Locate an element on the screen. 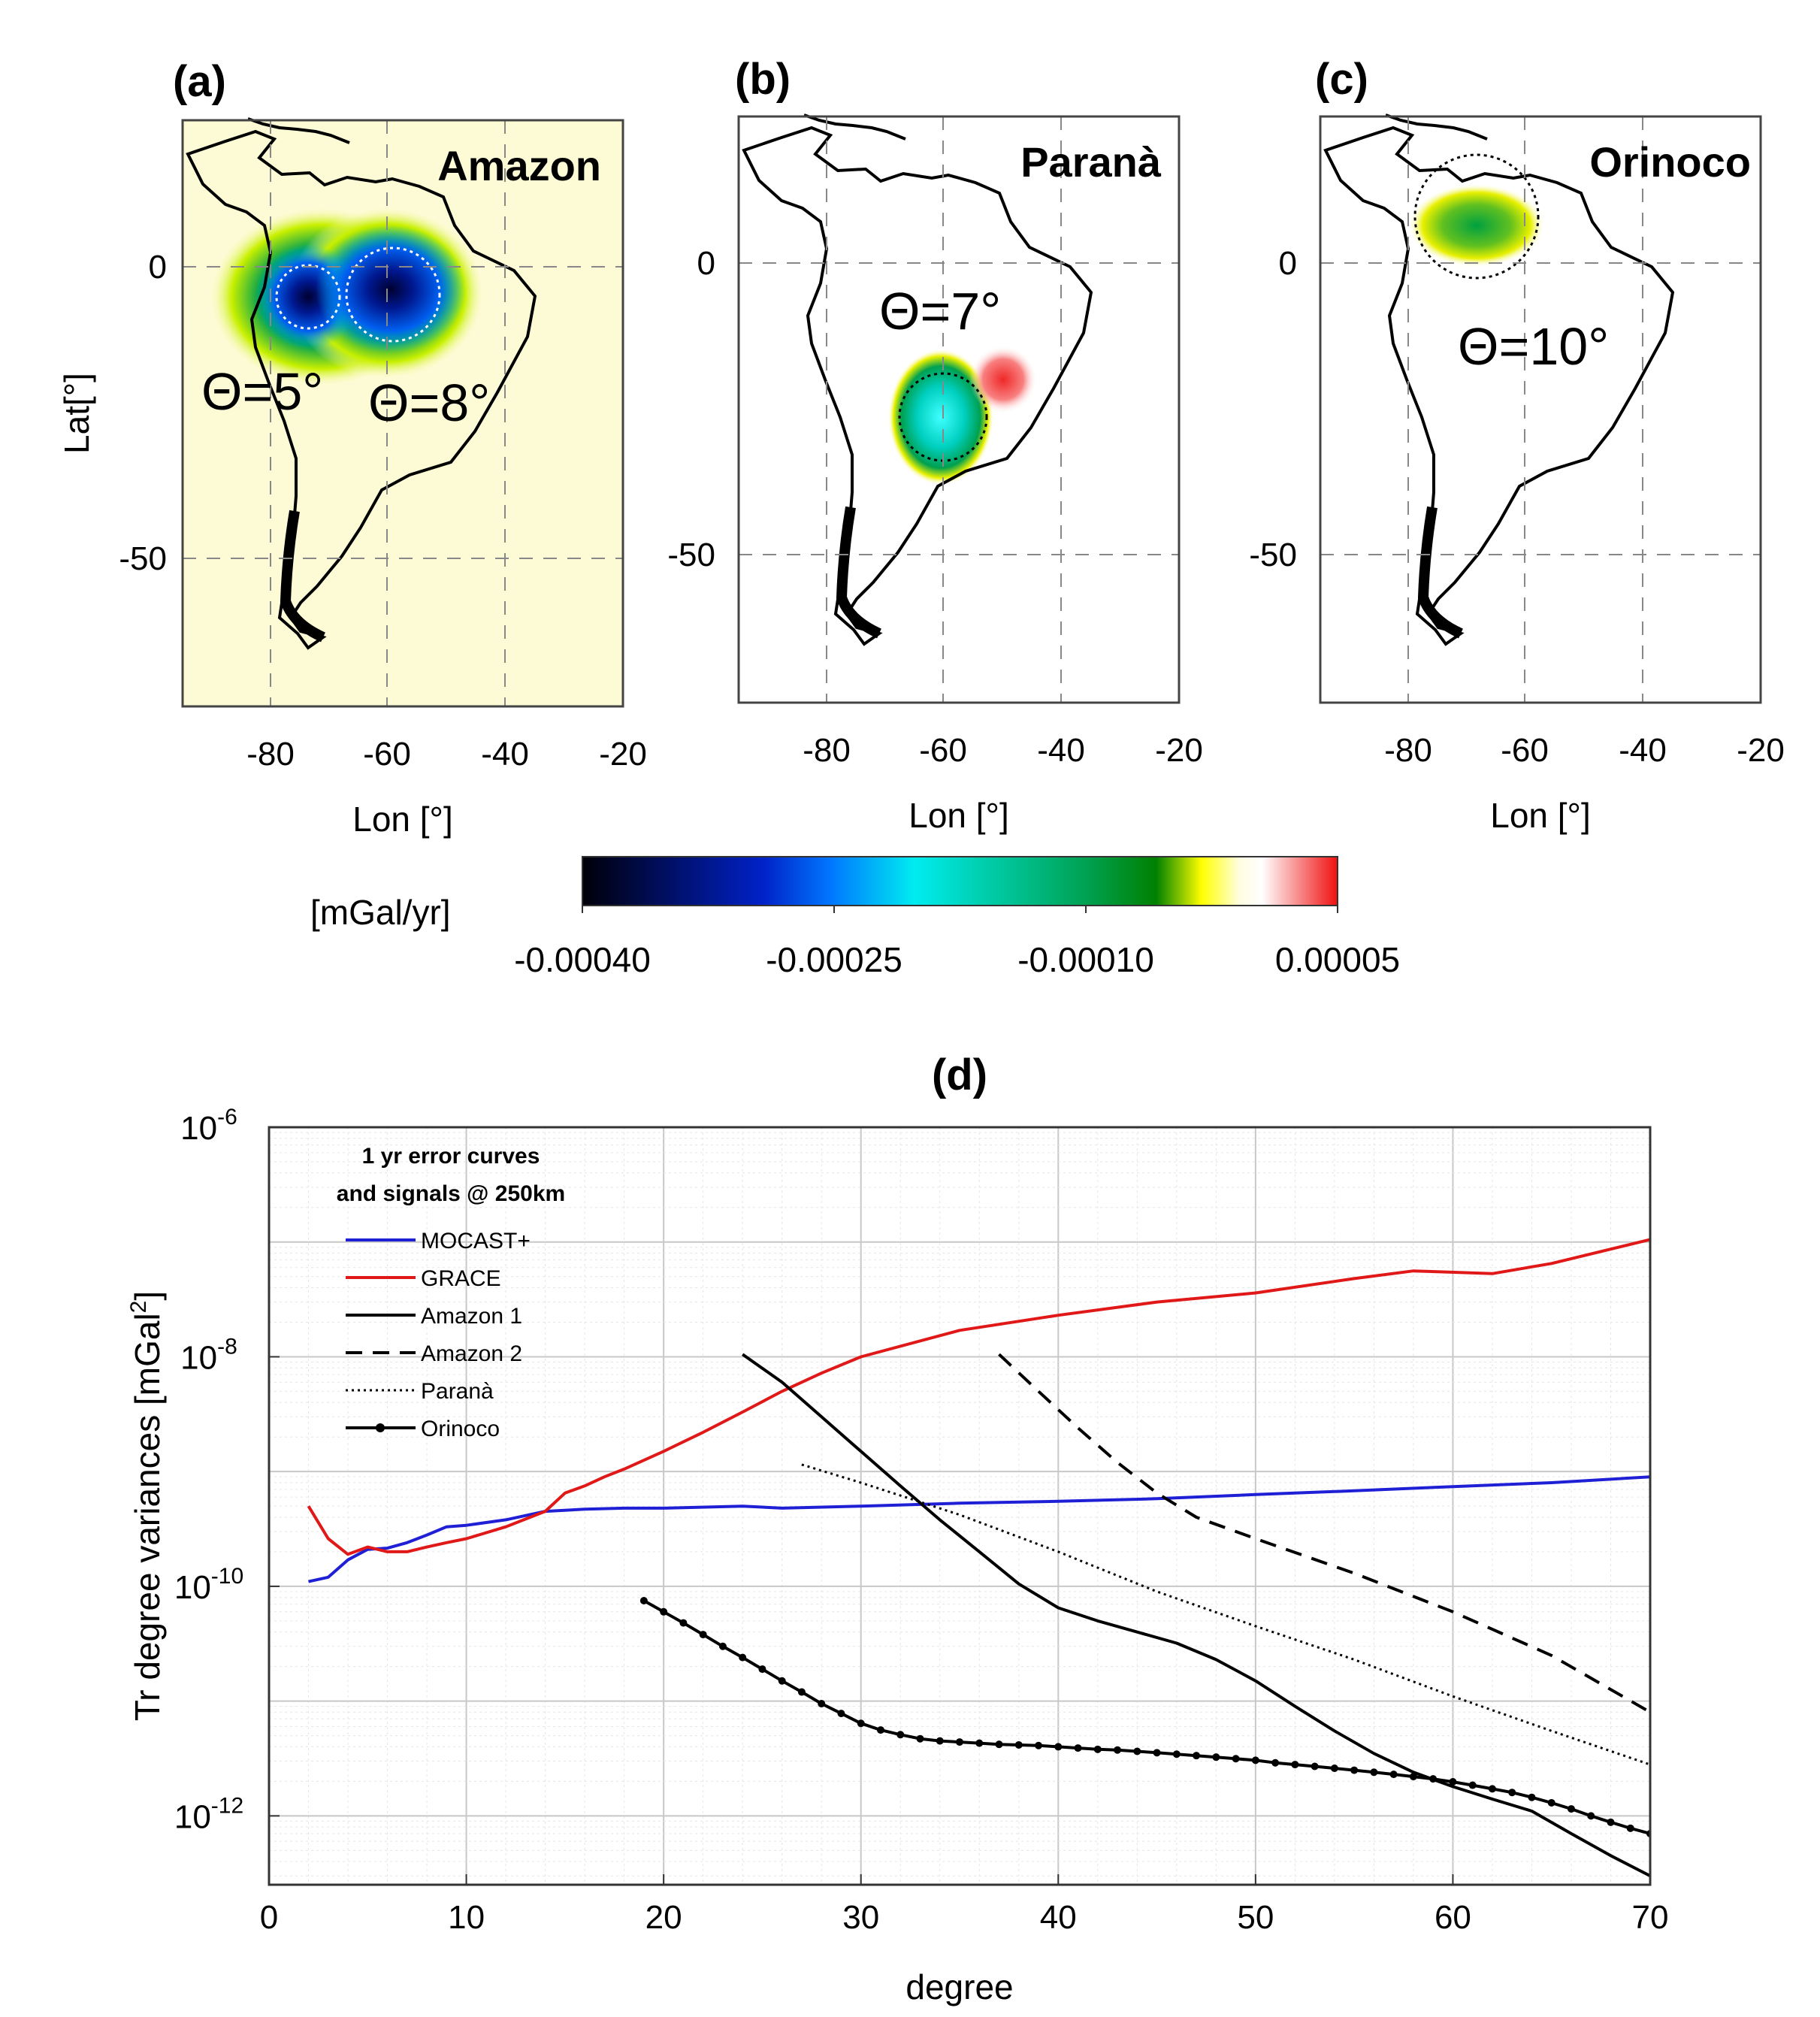 Image resolution: width=1820 pixels, height=2017 pixels. series-line-mocast- is located at coordinates (979, 1529).